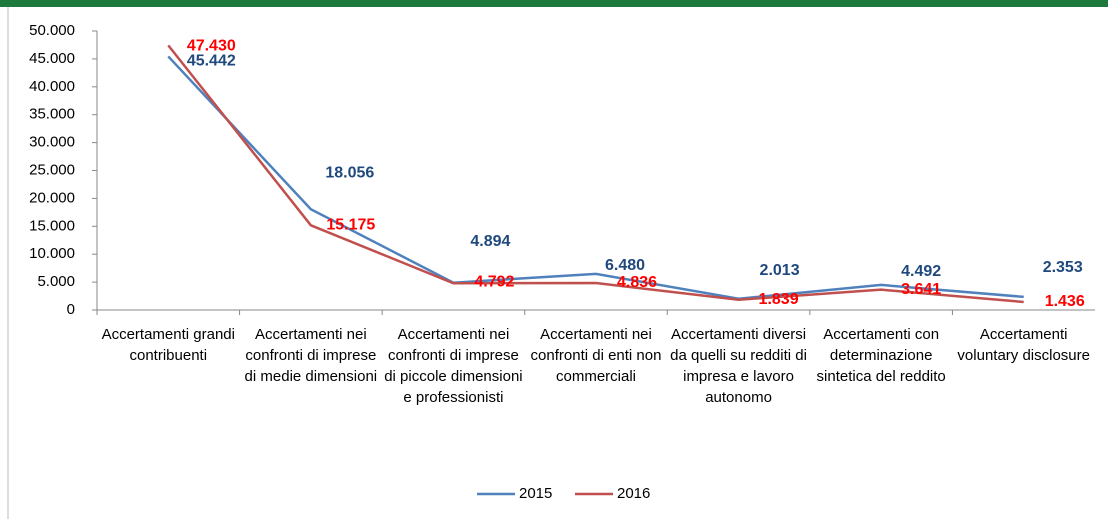 The image size is (1108, 519). Describe the element at coordinates (1063, 267) in the screenshot. I see `data-label: 2.353` at that location.